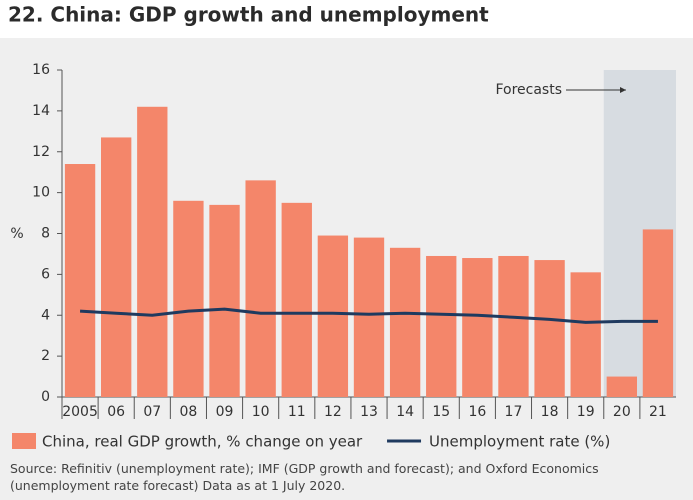 This screenshot has width=693, height=500. I want to click on x-tick-label: 10, so click(261, 412).